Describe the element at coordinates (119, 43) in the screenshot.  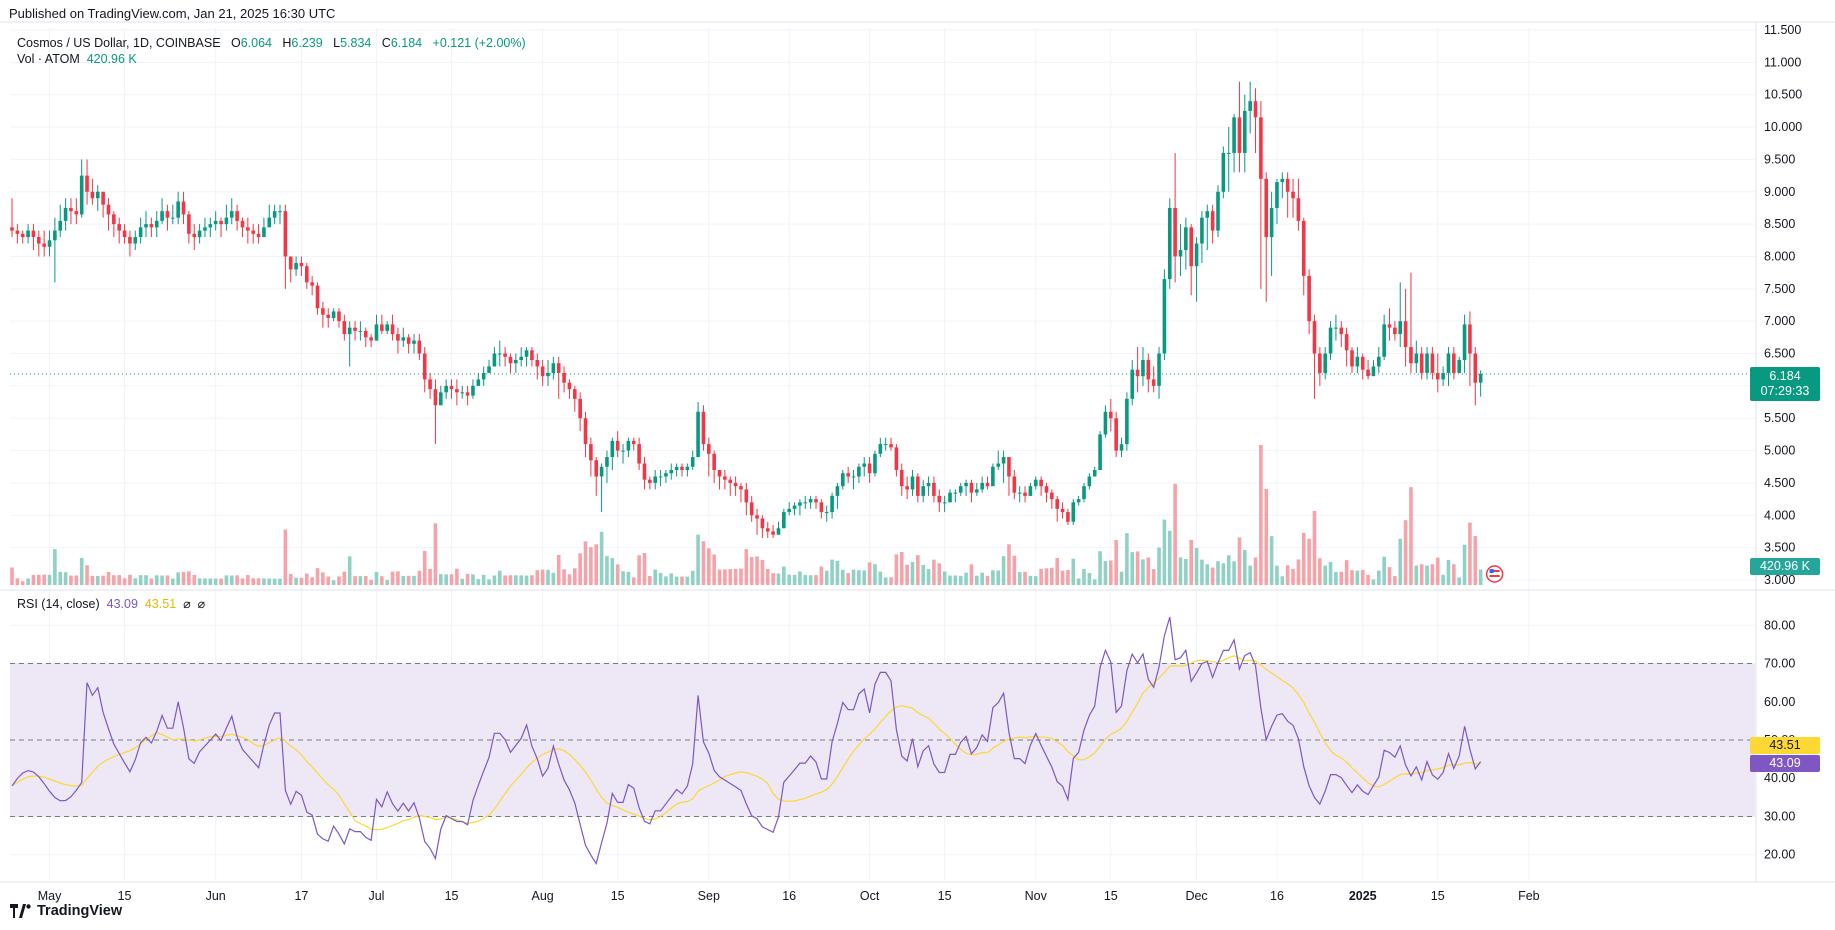
I see `symbol-title: Cosmos / US Dollar, 1D, COINBASE` at that location.